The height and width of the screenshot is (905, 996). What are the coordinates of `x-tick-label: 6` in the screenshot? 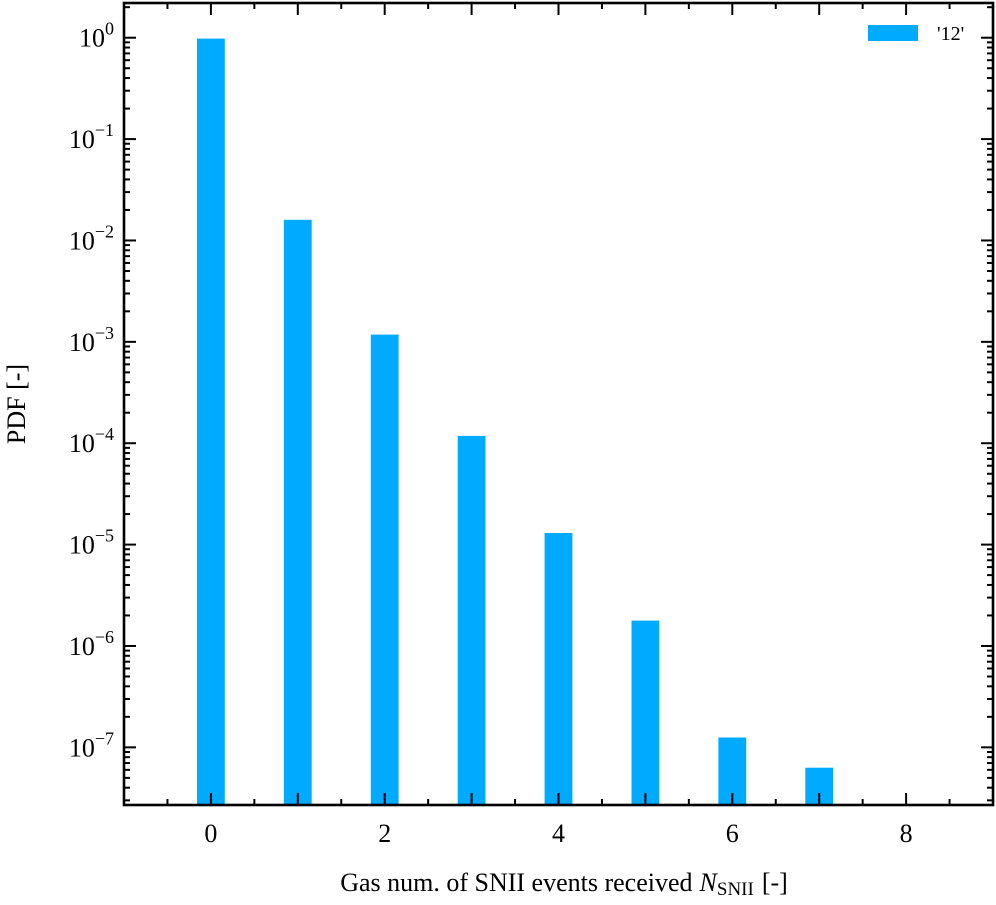 It's located at (732, 833).